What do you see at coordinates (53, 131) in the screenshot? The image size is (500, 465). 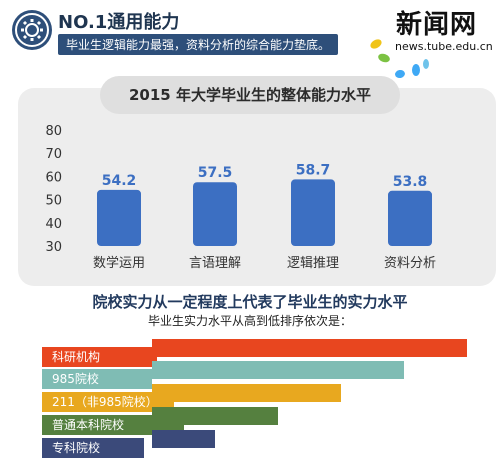 I see `y-tick-label: 80` at bounding box center [53, 131].